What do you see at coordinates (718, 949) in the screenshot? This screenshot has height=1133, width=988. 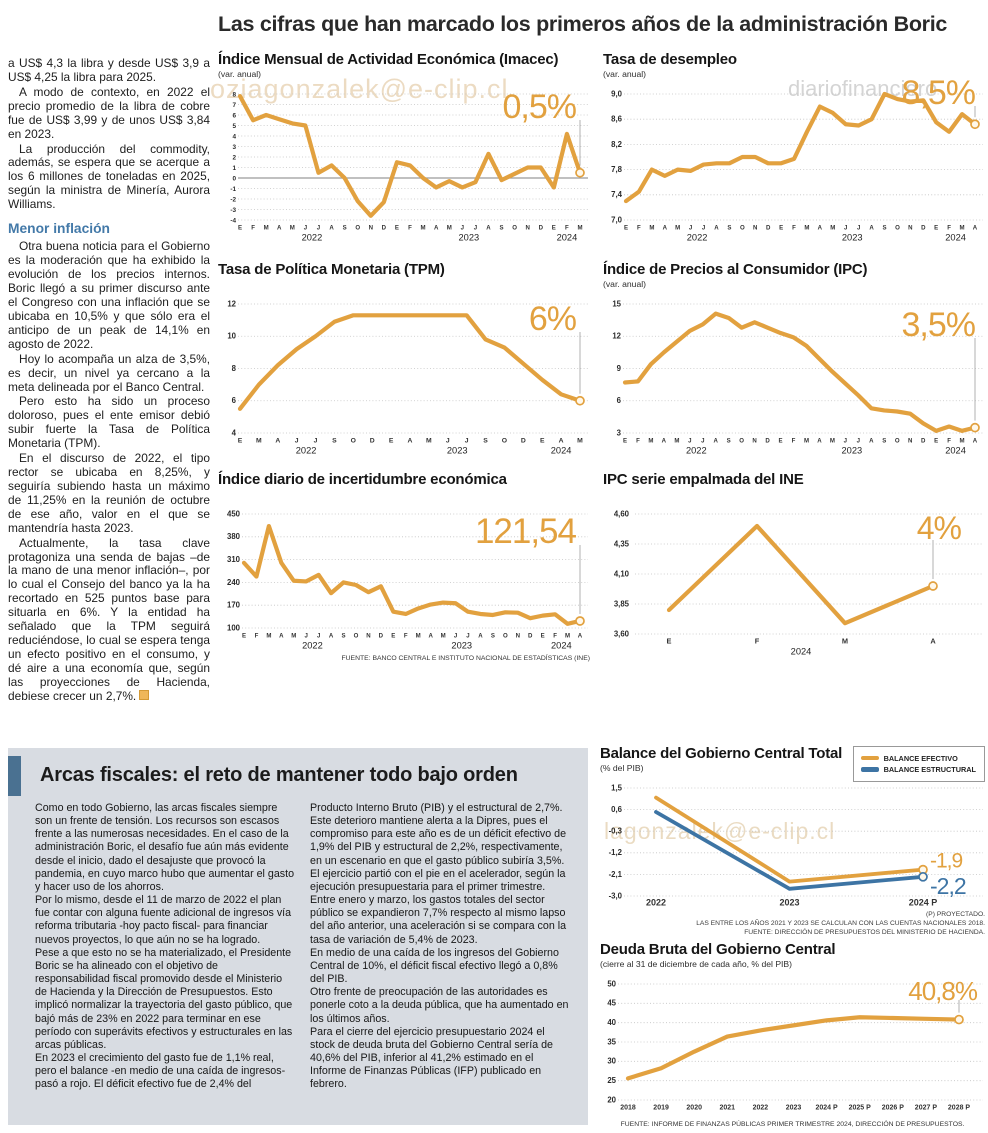 I see `chart-title: Deuda Bruta del Gobierno Central` at bounding box center [718, 949].